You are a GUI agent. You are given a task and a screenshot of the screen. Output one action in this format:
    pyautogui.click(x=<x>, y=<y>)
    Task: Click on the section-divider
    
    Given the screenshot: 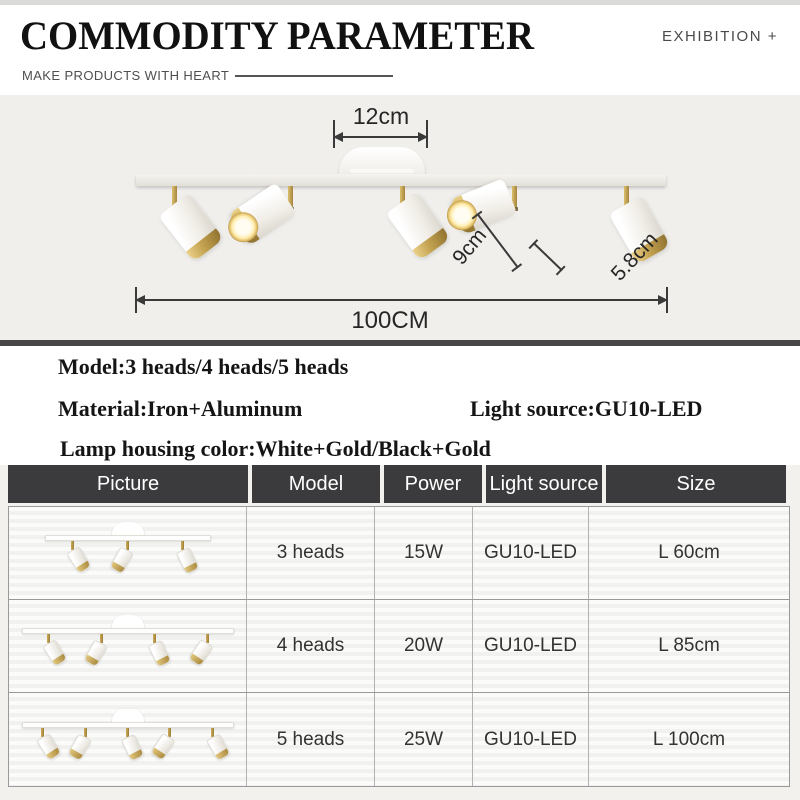 What is the action you would take?
    pyautogui.click(x=400, y=343)
    